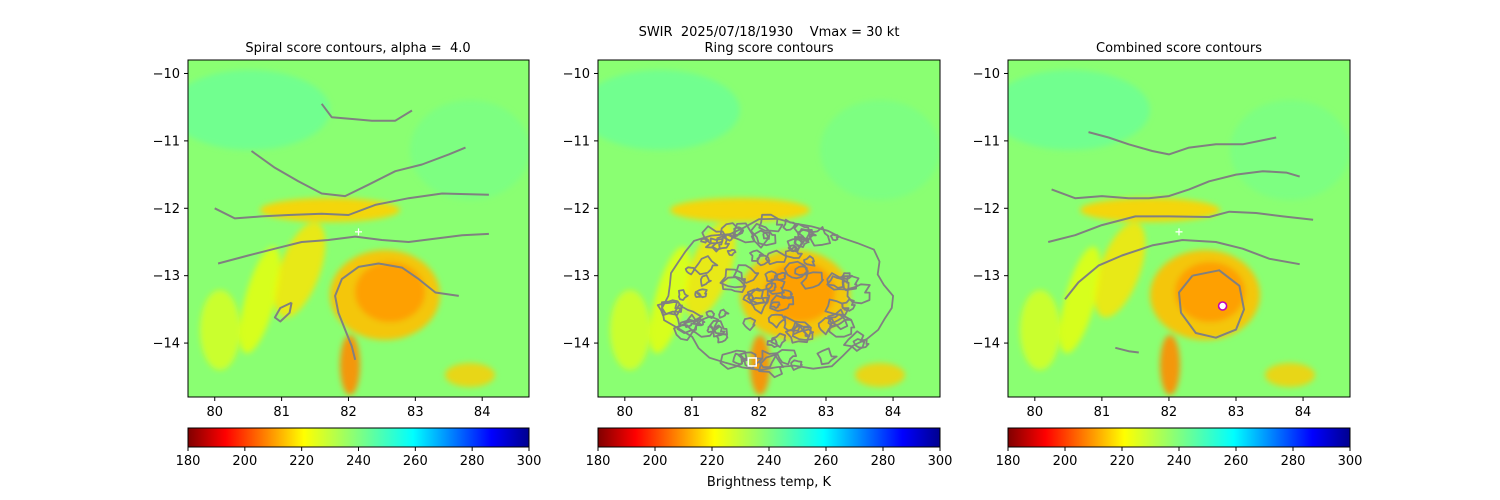 The height and width of the screenshot is (500, 1500). Describe the element at coordinates (1179, 232) in the screenshot. I see `center-marker` at that location.